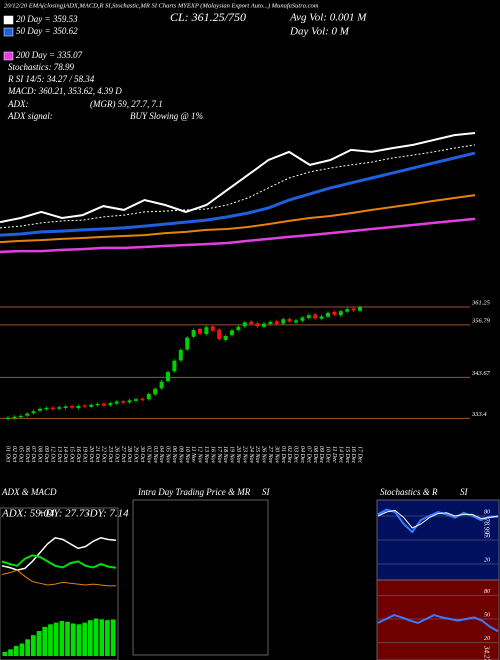 Image resolution: width=500 pixels, height=660 pixels. What do you see at coordinates (72, 454) in the screenshot?
I see `x-tick-label: 15 Oct` at bounding box center [72, 454].